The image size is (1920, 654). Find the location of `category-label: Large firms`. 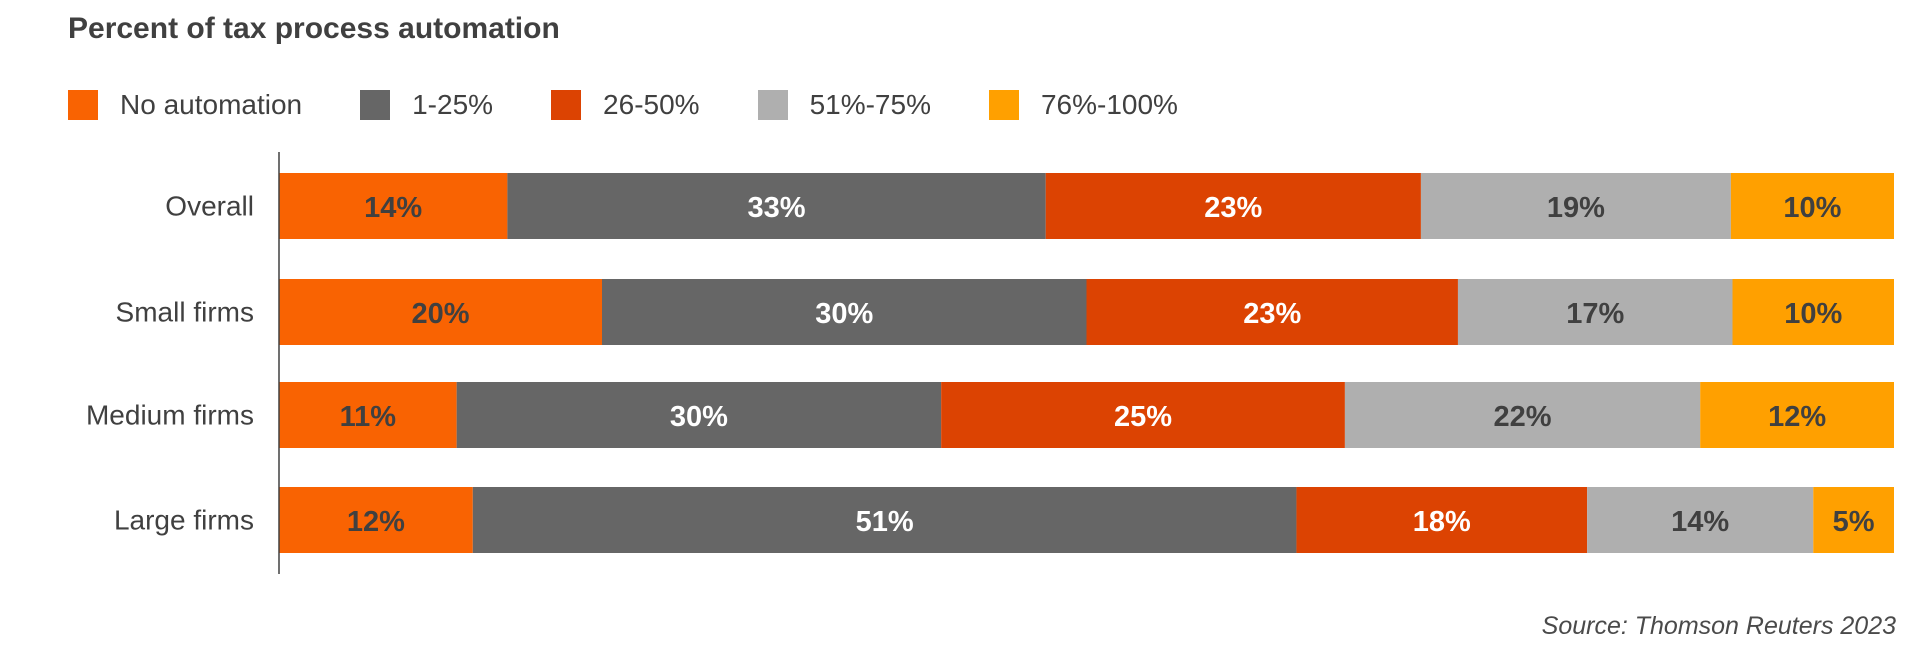

category-label: Large firms is located at coordinates (184, 520).